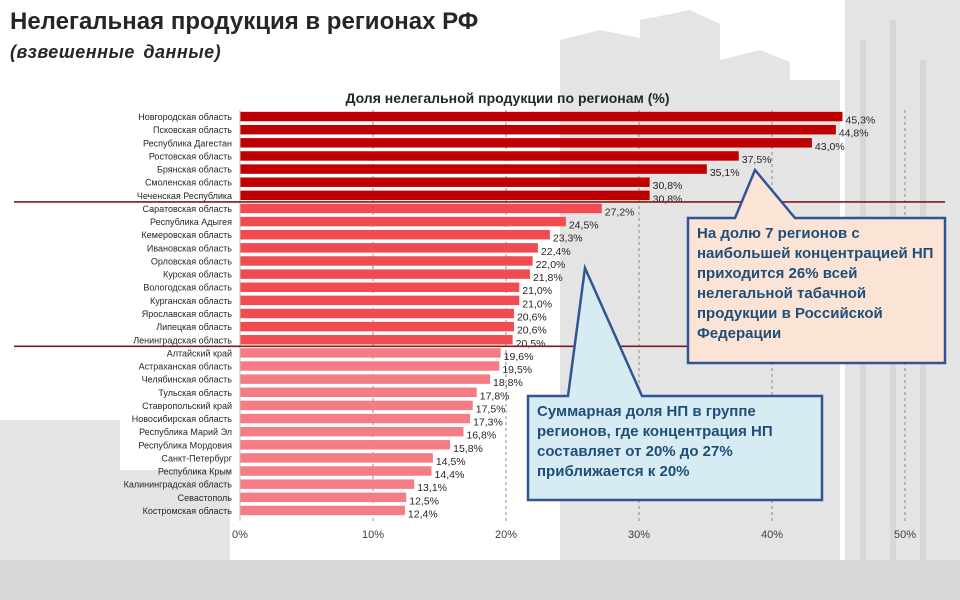 This screenshot has height=600, width=960. I want to click on category-label: Смоленская область, so click(188, 183).